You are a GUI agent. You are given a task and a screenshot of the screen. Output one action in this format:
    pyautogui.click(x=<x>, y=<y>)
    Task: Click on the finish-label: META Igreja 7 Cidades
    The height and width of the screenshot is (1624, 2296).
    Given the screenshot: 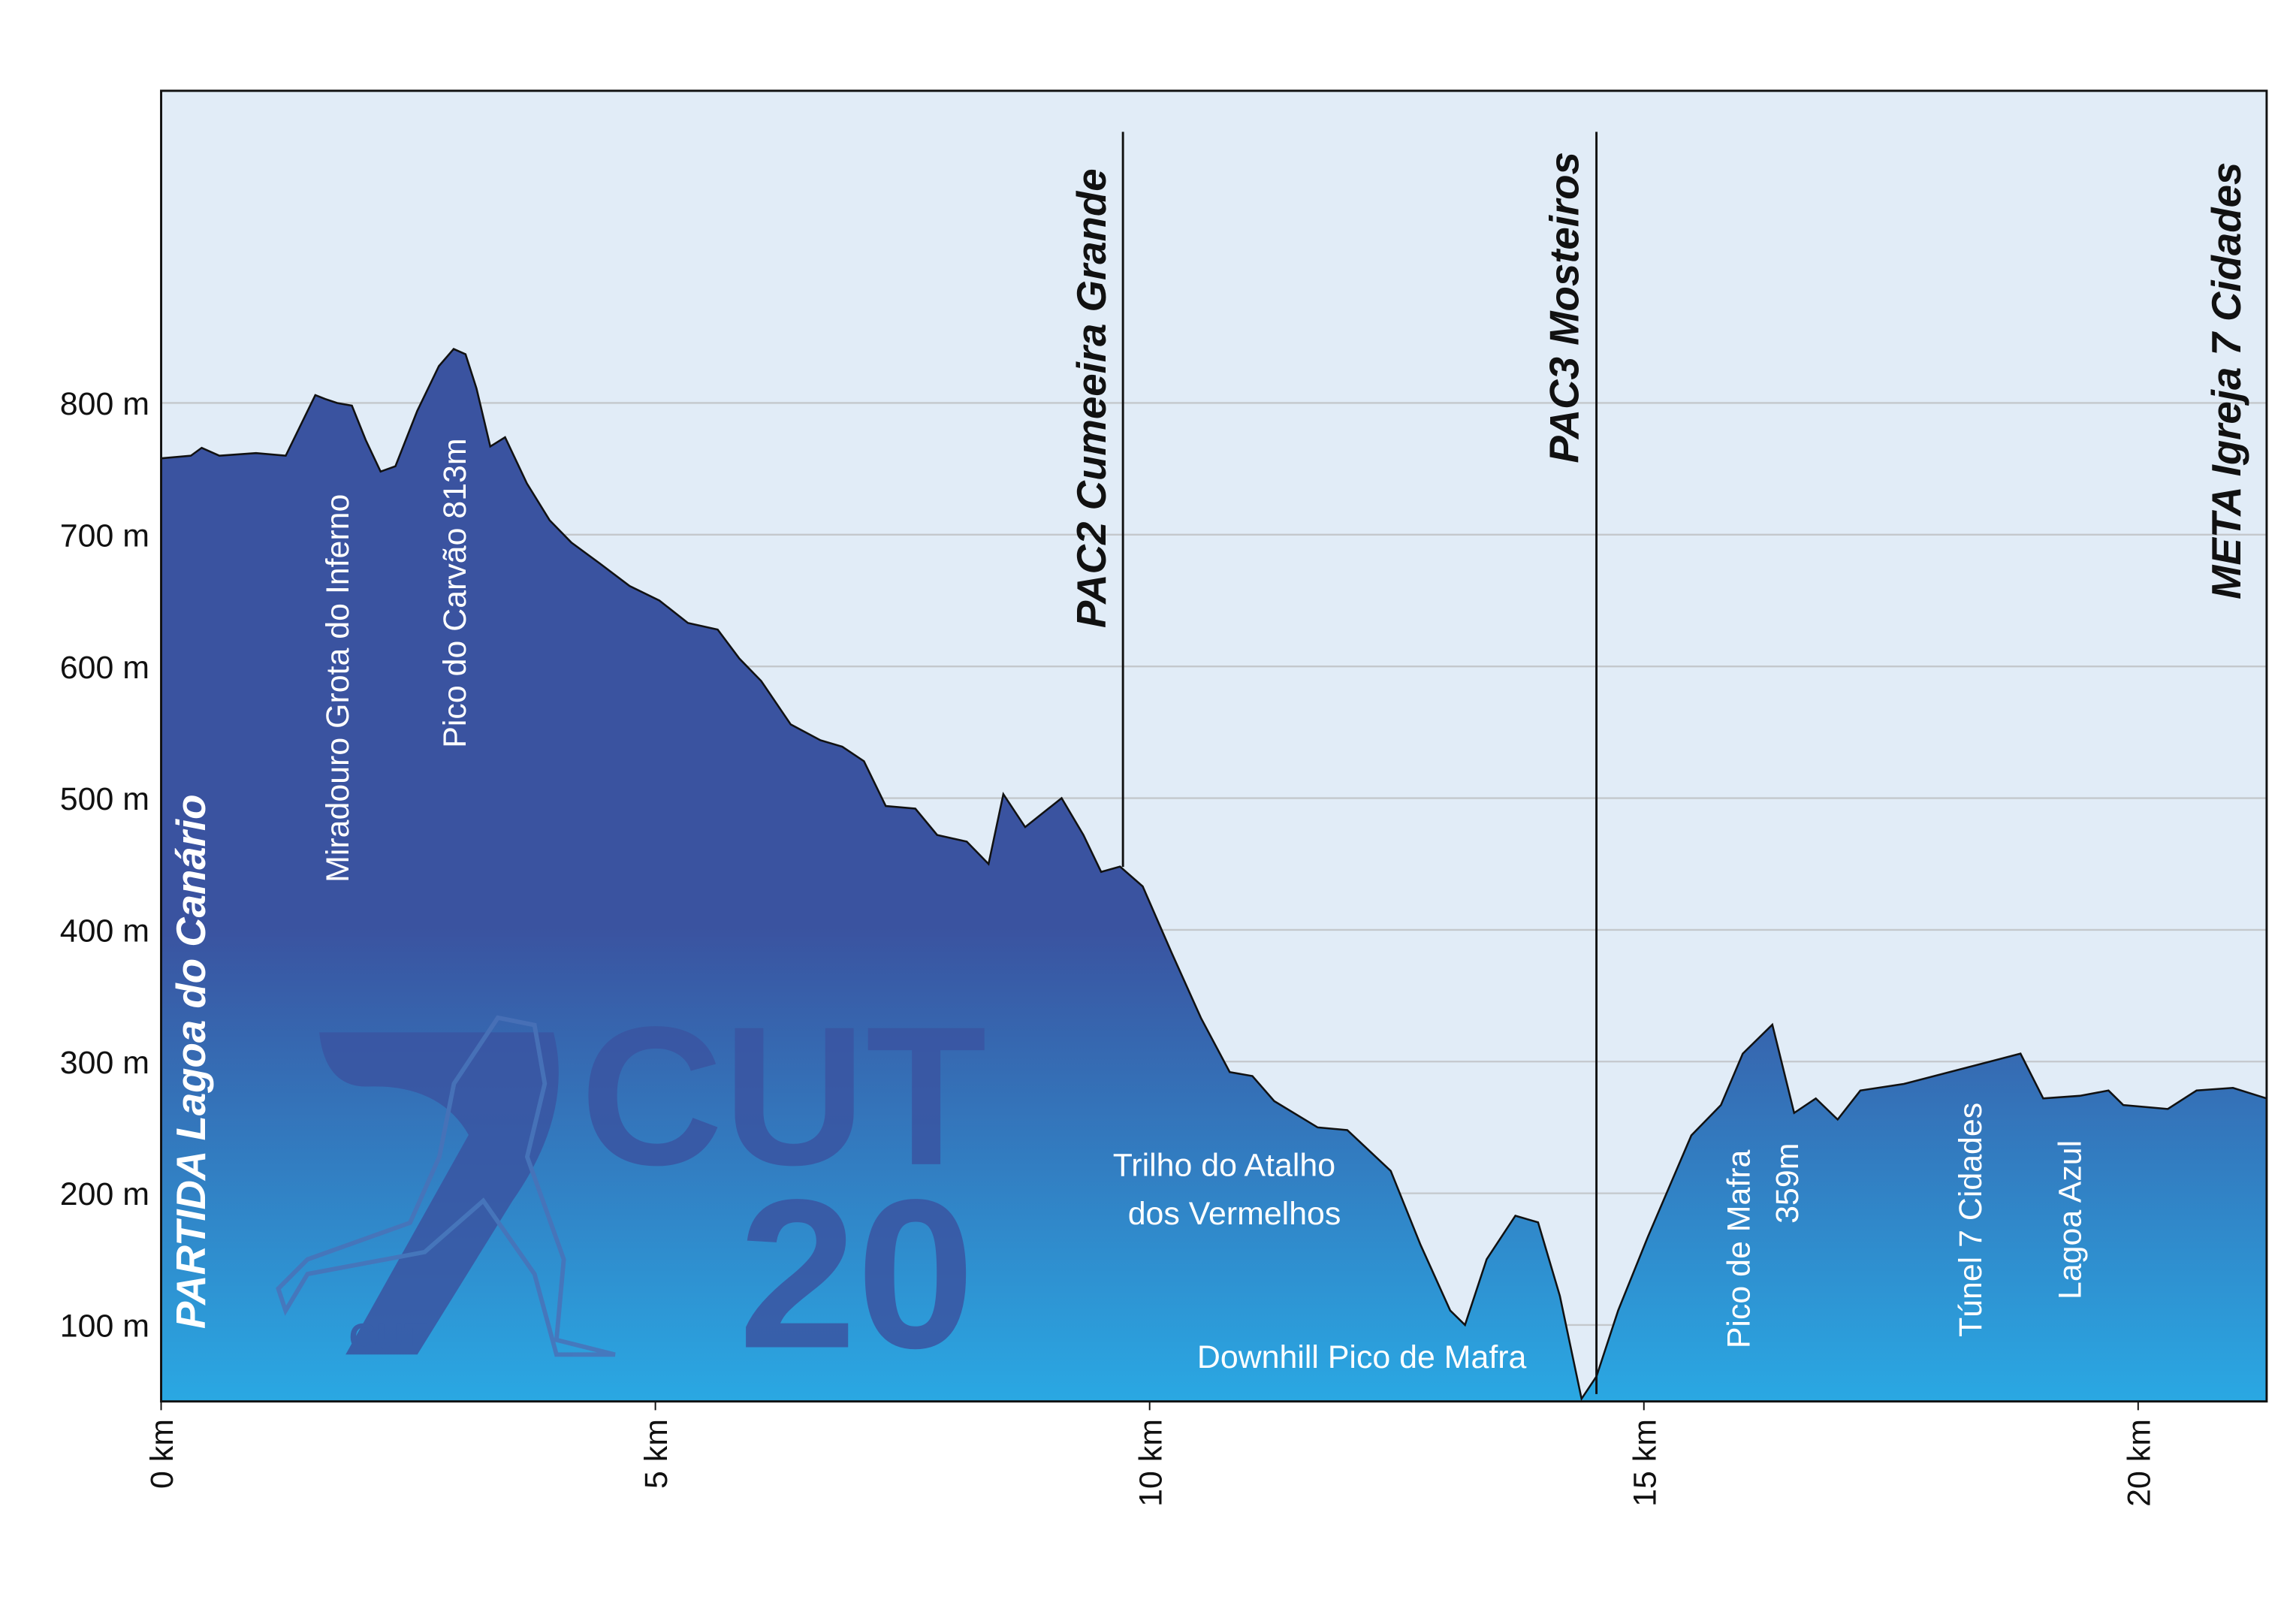 What is the action you would take?
    pyautogui.click(x=2226, y=380)
    